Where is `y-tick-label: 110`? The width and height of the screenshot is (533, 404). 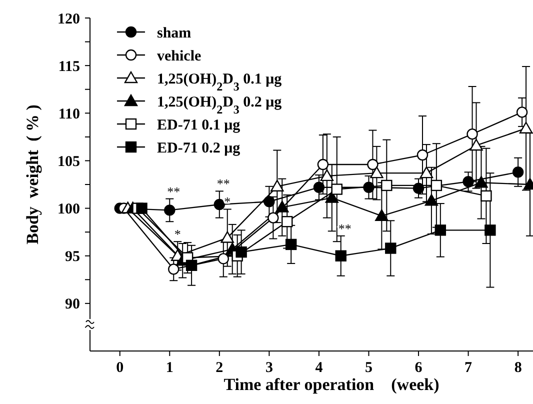
y-tick-label: 110 is located at coordinates (69, 114).